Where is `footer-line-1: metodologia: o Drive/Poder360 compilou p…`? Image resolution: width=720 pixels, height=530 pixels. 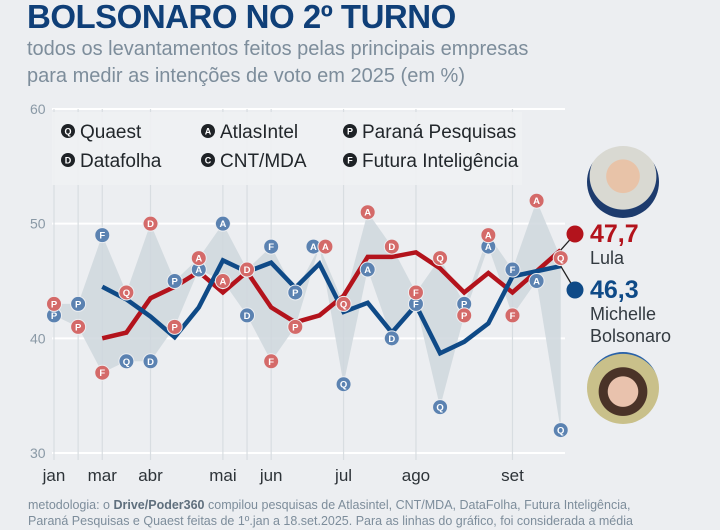
footer-line-1: metodologia: o Drive/Poder360 compilou p… is located at coordinates (329, 505).